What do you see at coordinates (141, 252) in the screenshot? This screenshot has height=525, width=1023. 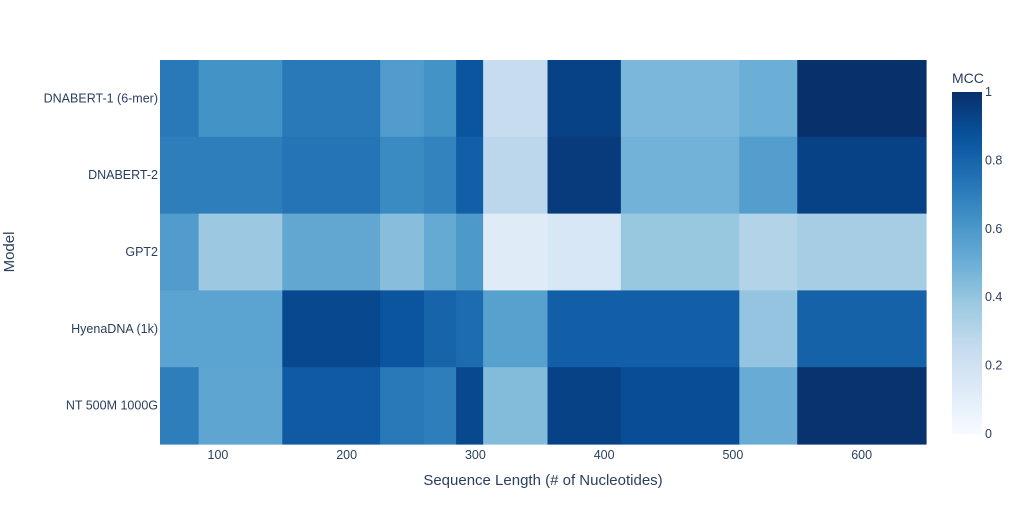 I see `y-tick-label: GPT2` at bounding box center [141, 252].